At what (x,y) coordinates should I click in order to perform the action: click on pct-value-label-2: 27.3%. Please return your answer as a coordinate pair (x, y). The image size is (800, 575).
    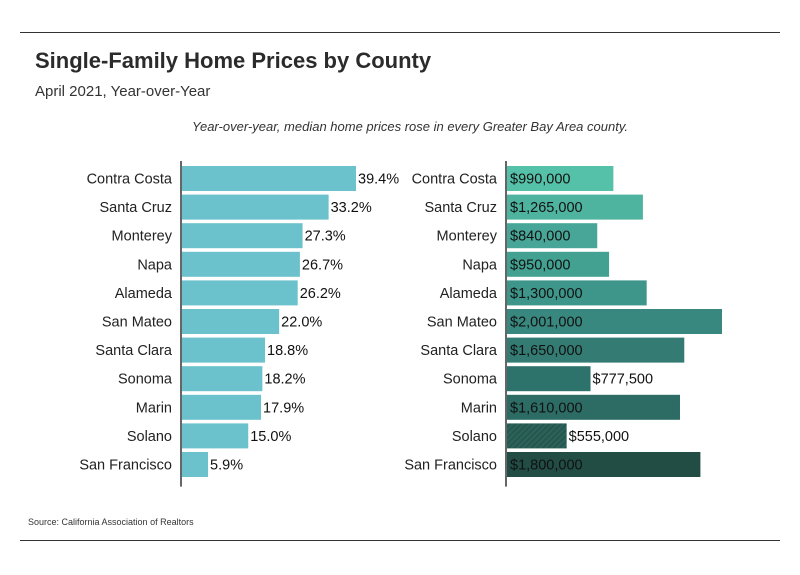
    Looking at the image, I should click on (325, 237).